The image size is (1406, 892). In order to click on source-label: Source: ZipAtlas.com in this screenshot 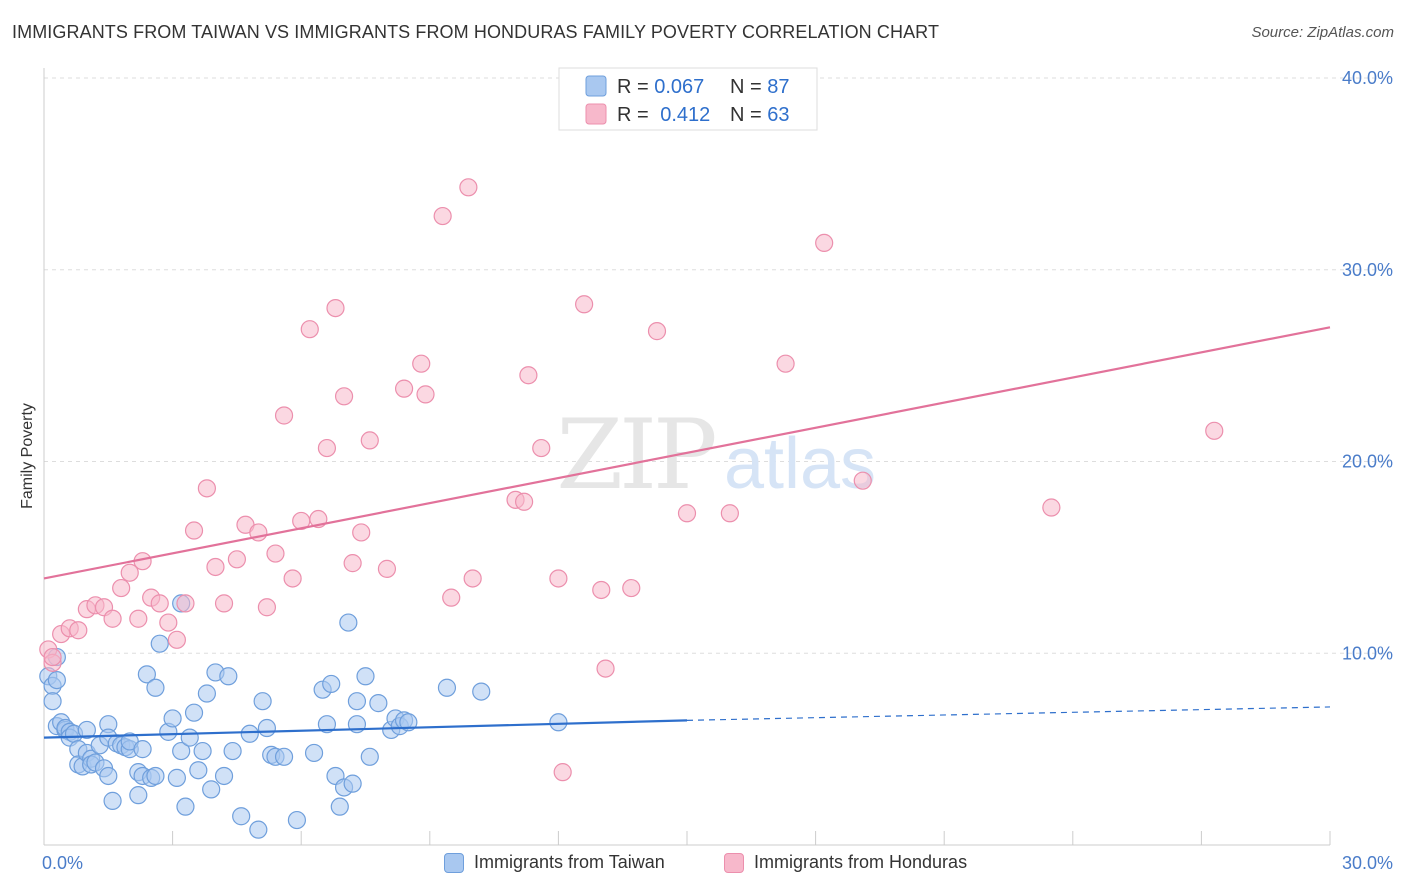, I will do `click(1322, 32)`.